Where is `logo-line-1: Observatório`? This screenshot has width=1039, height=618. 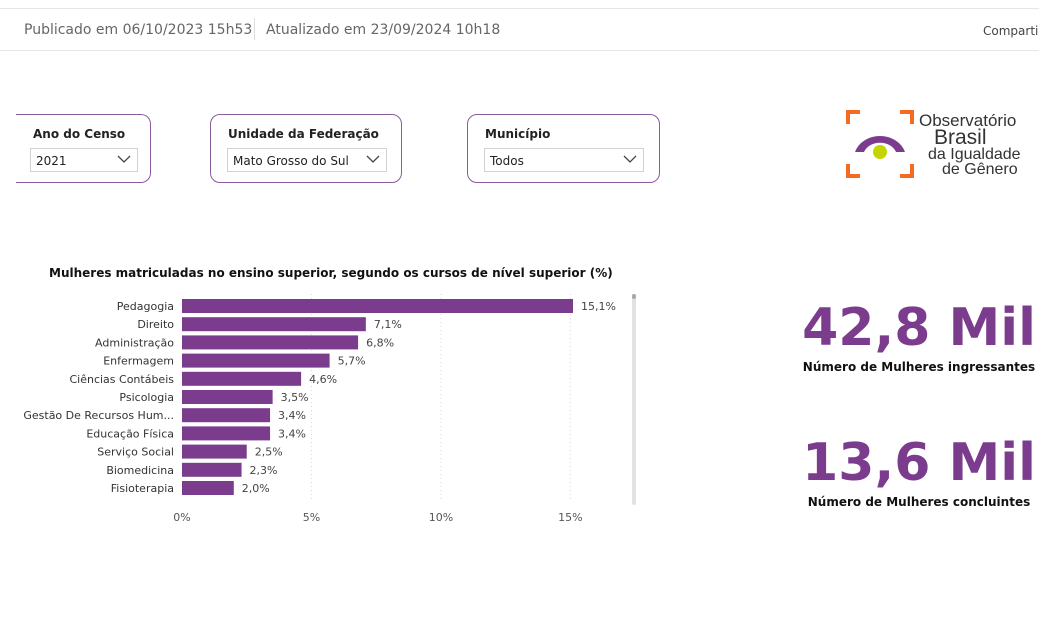
logo-line-1: Observatório is located at coordinates (968, 120).